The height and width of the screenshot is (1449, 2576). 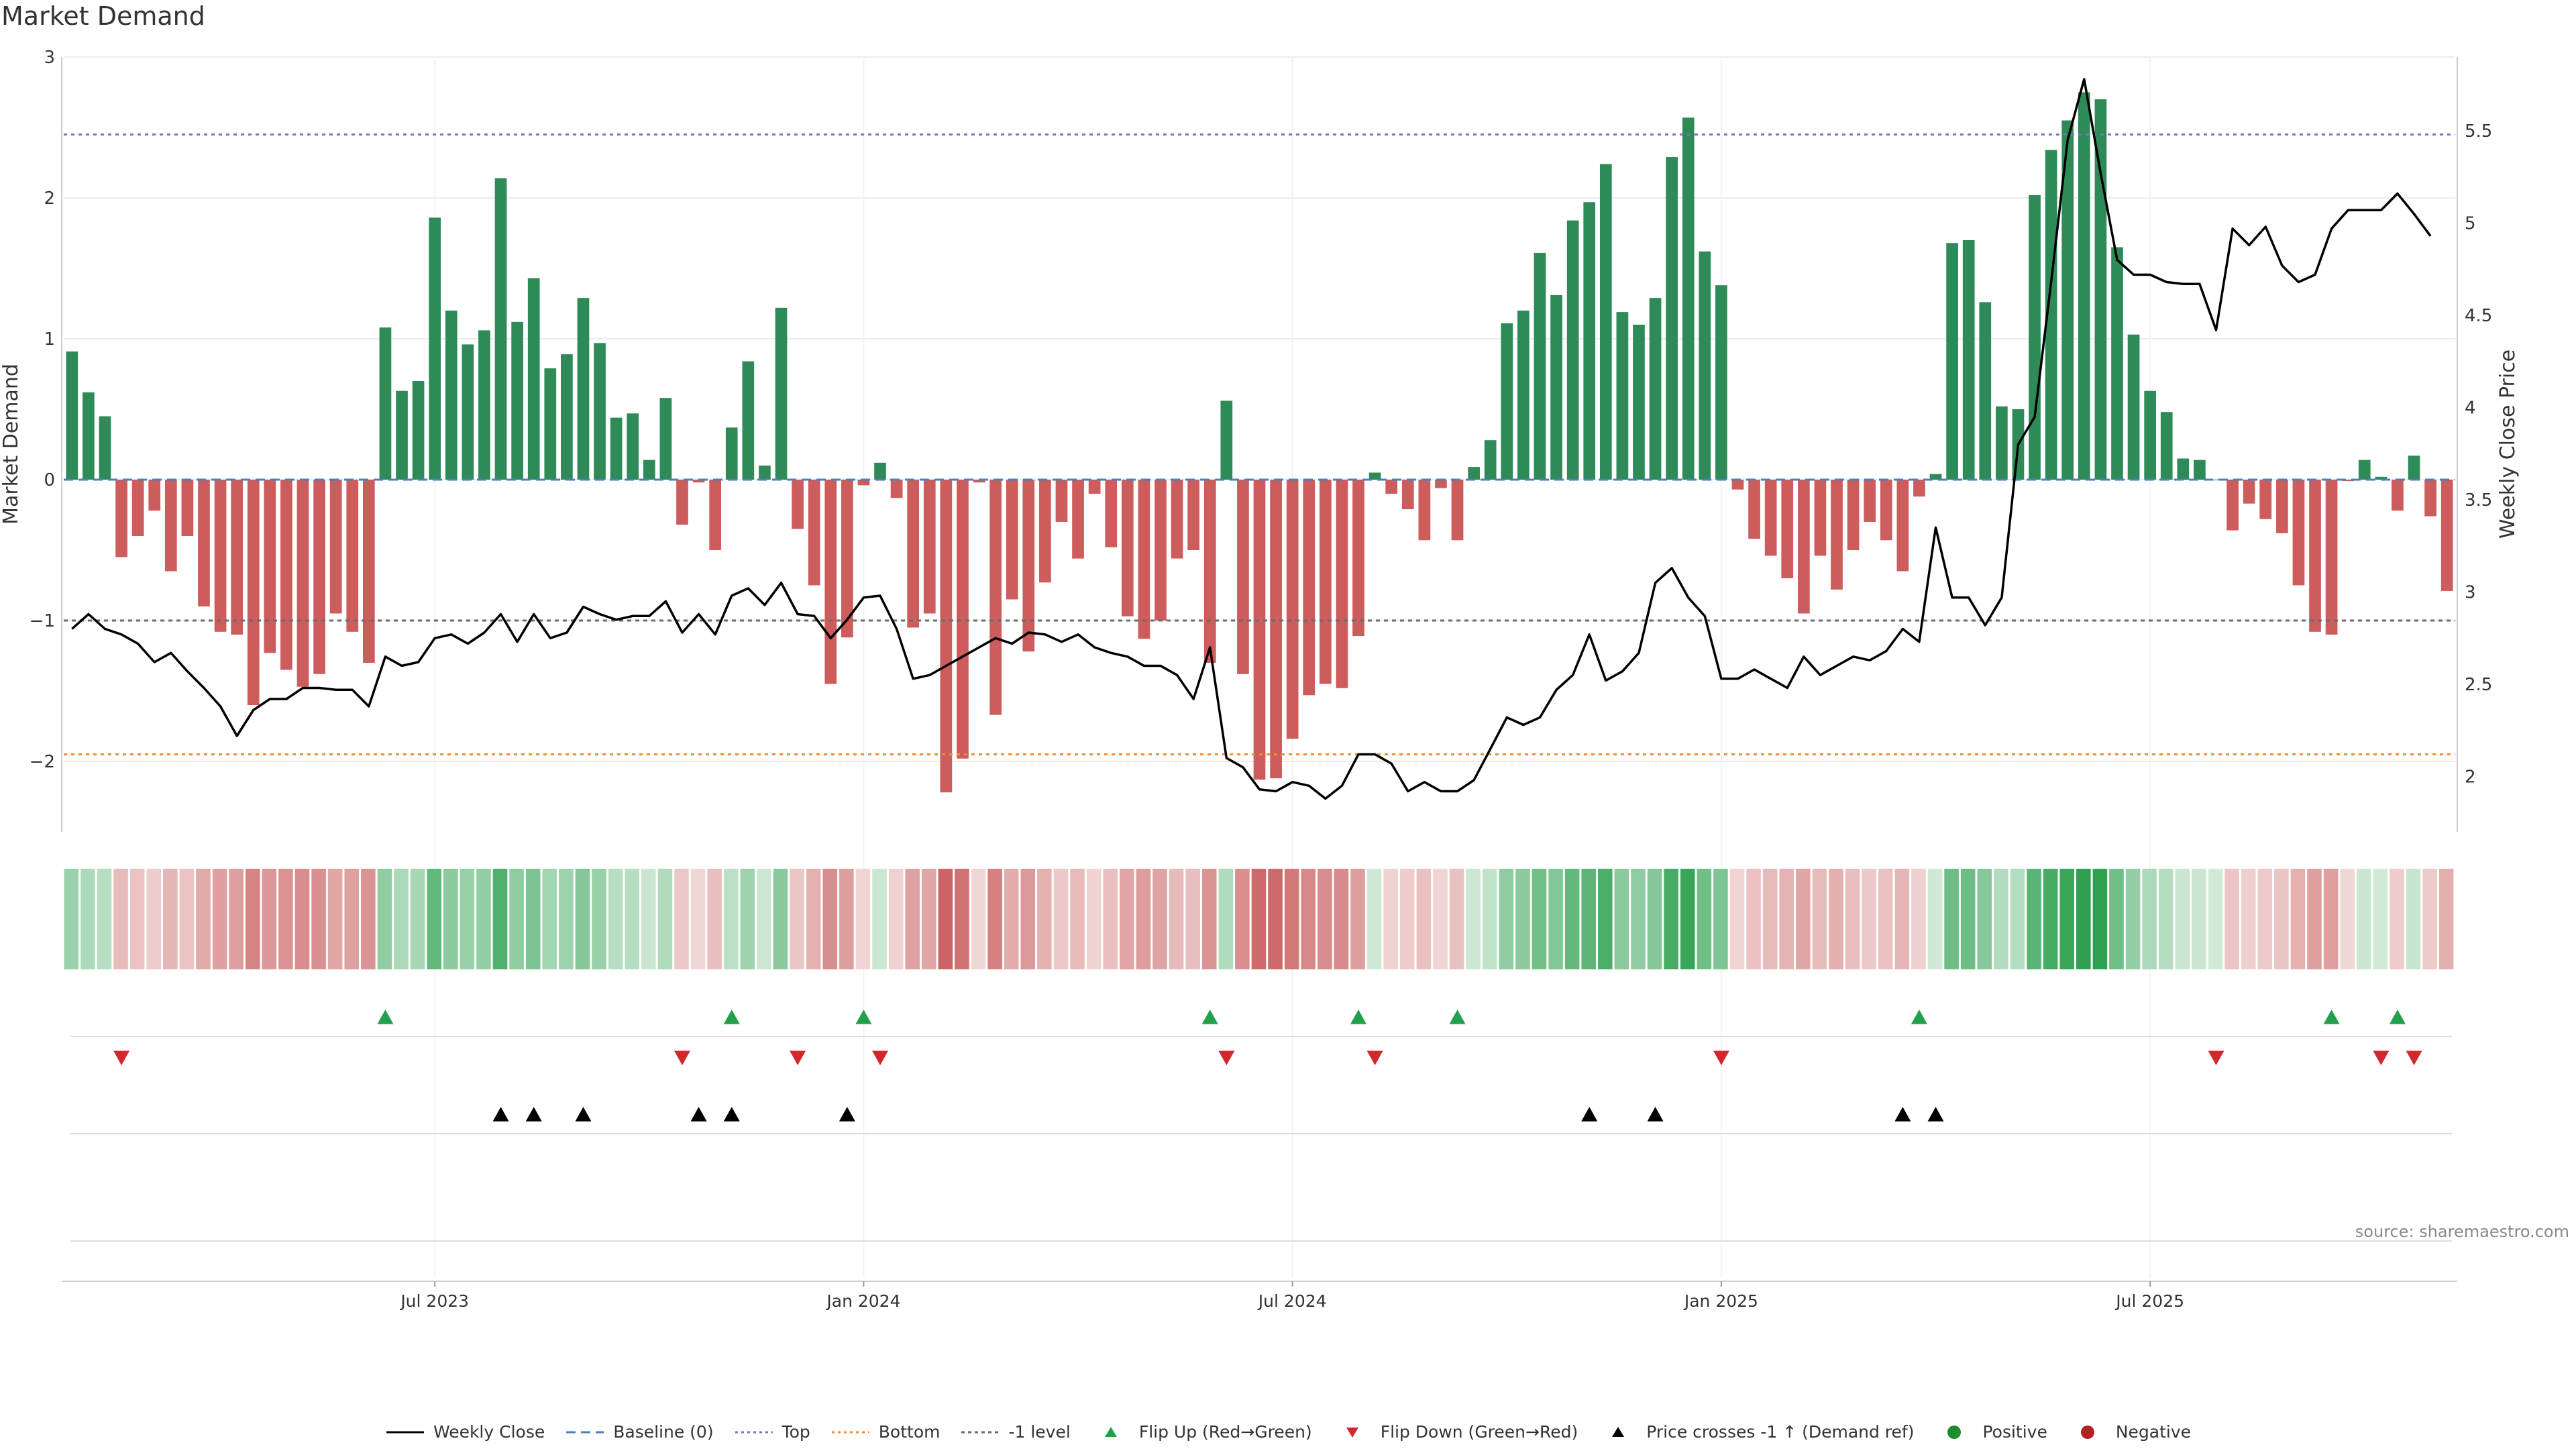 What do you see at coordinates (2478, 316) in the screenshot?
I see `y-right-tick-label: 4.5` at bounding box center [2478, 316].